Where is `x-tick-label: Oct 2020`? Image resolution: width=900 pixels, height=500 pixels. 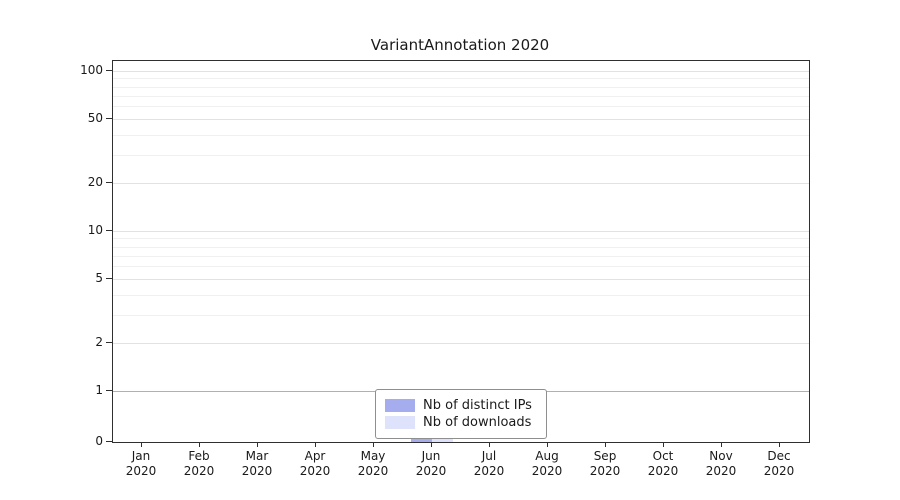
x-tick-label: Oct 2020 is located at coordinates (663, 463).